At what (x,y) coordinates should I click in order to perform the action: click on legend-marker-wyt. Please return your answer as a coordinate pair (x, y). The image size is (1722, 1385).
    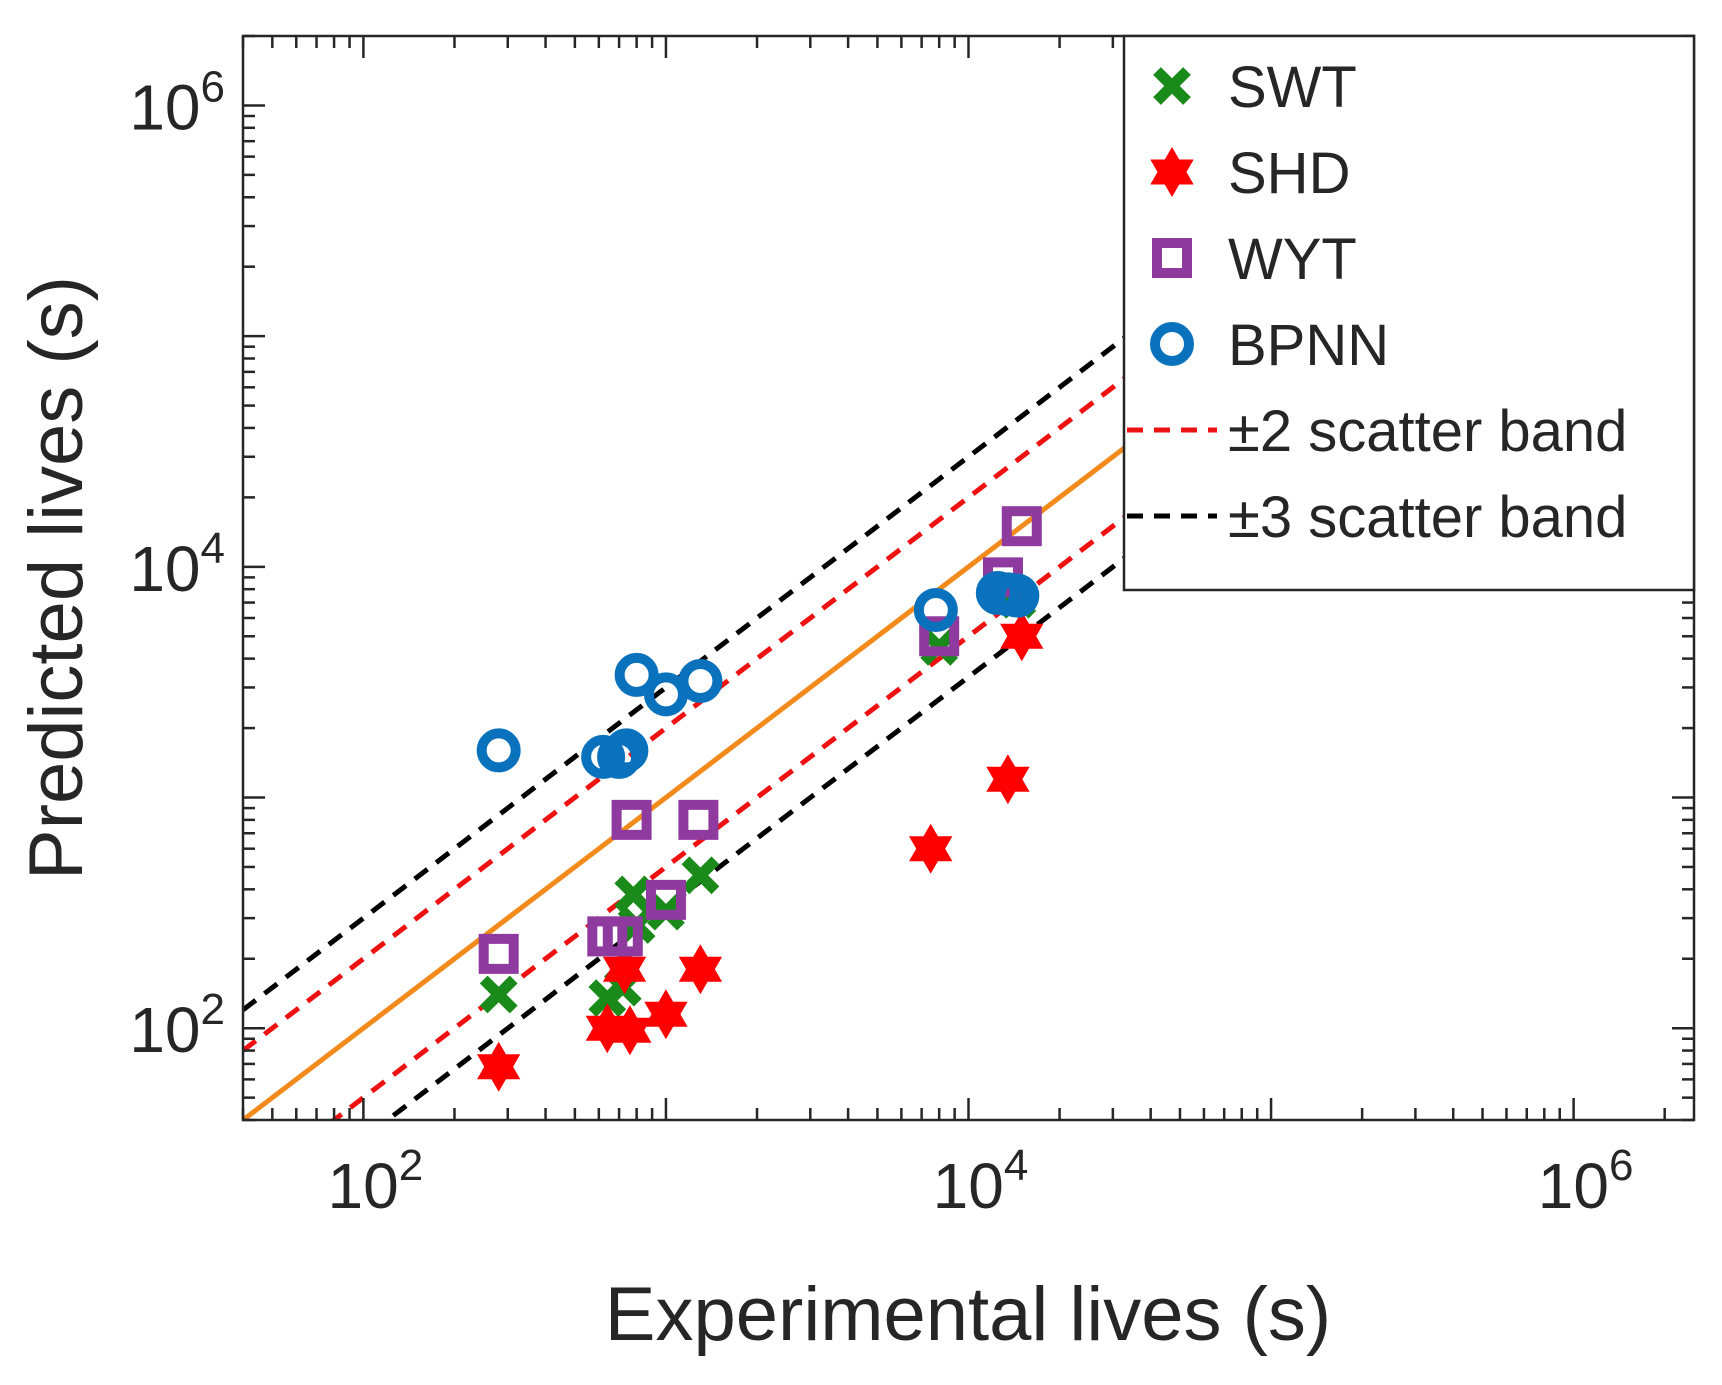
    Looking at the image, I should click on (1172, 258).